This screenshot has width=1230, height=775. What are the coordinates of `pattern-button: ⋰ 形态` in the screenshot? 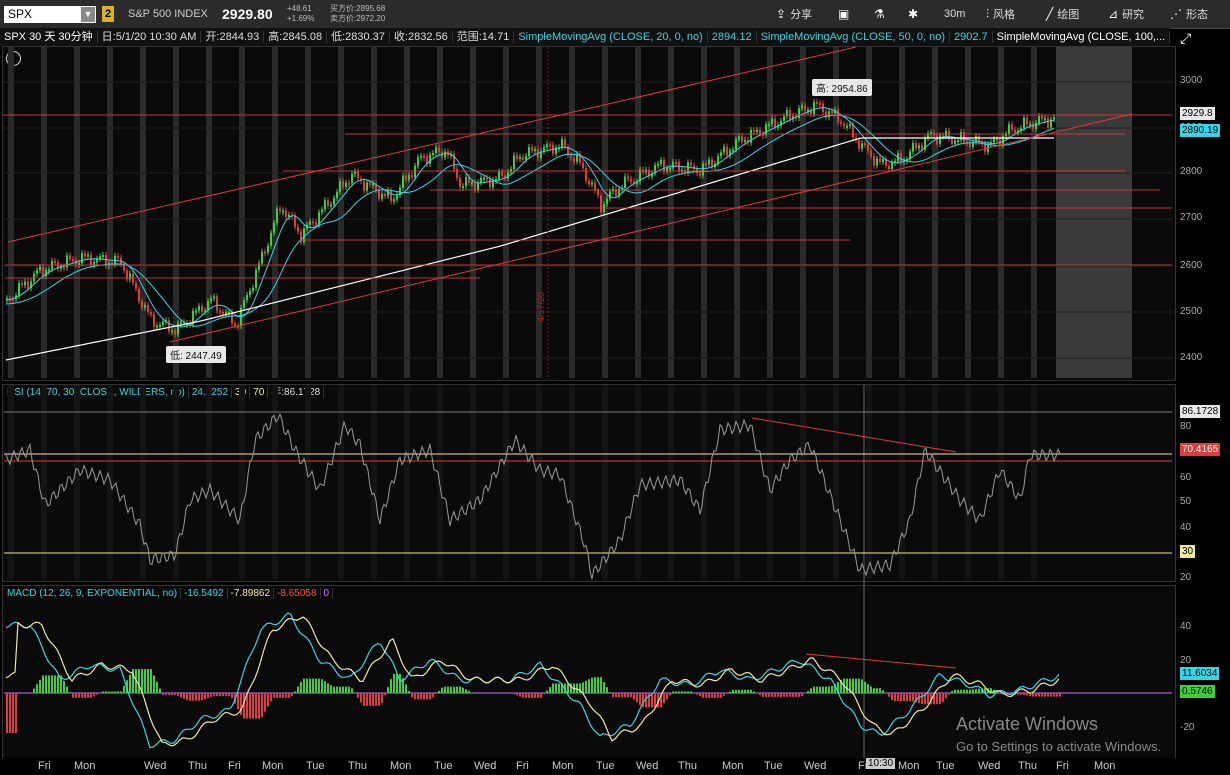 It's located at (1189, 14).